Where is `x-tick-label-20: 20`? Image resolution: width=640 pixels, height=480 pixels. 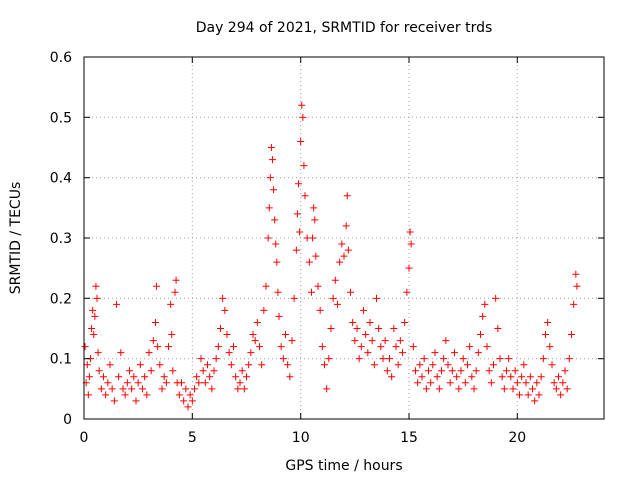 x-tick-label-20: 20 is located at coordinates (517, 438).